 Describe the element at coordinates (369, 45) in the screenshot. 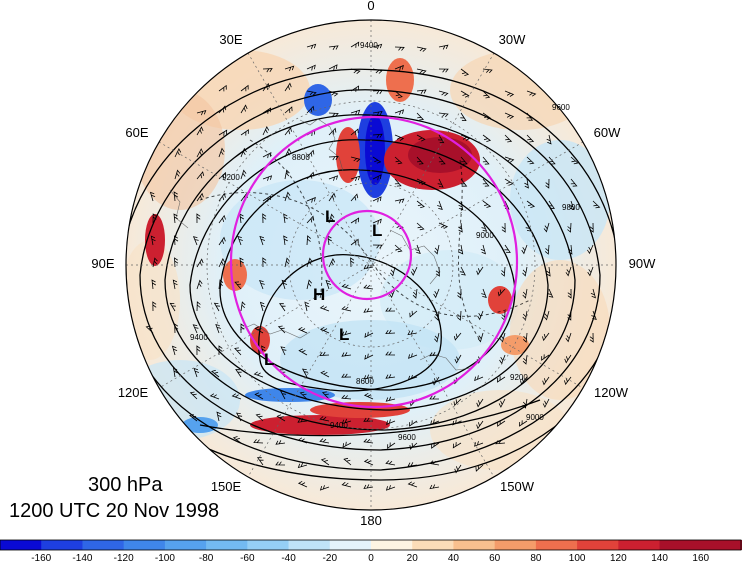

I see `contour-label: 9400` at that location.